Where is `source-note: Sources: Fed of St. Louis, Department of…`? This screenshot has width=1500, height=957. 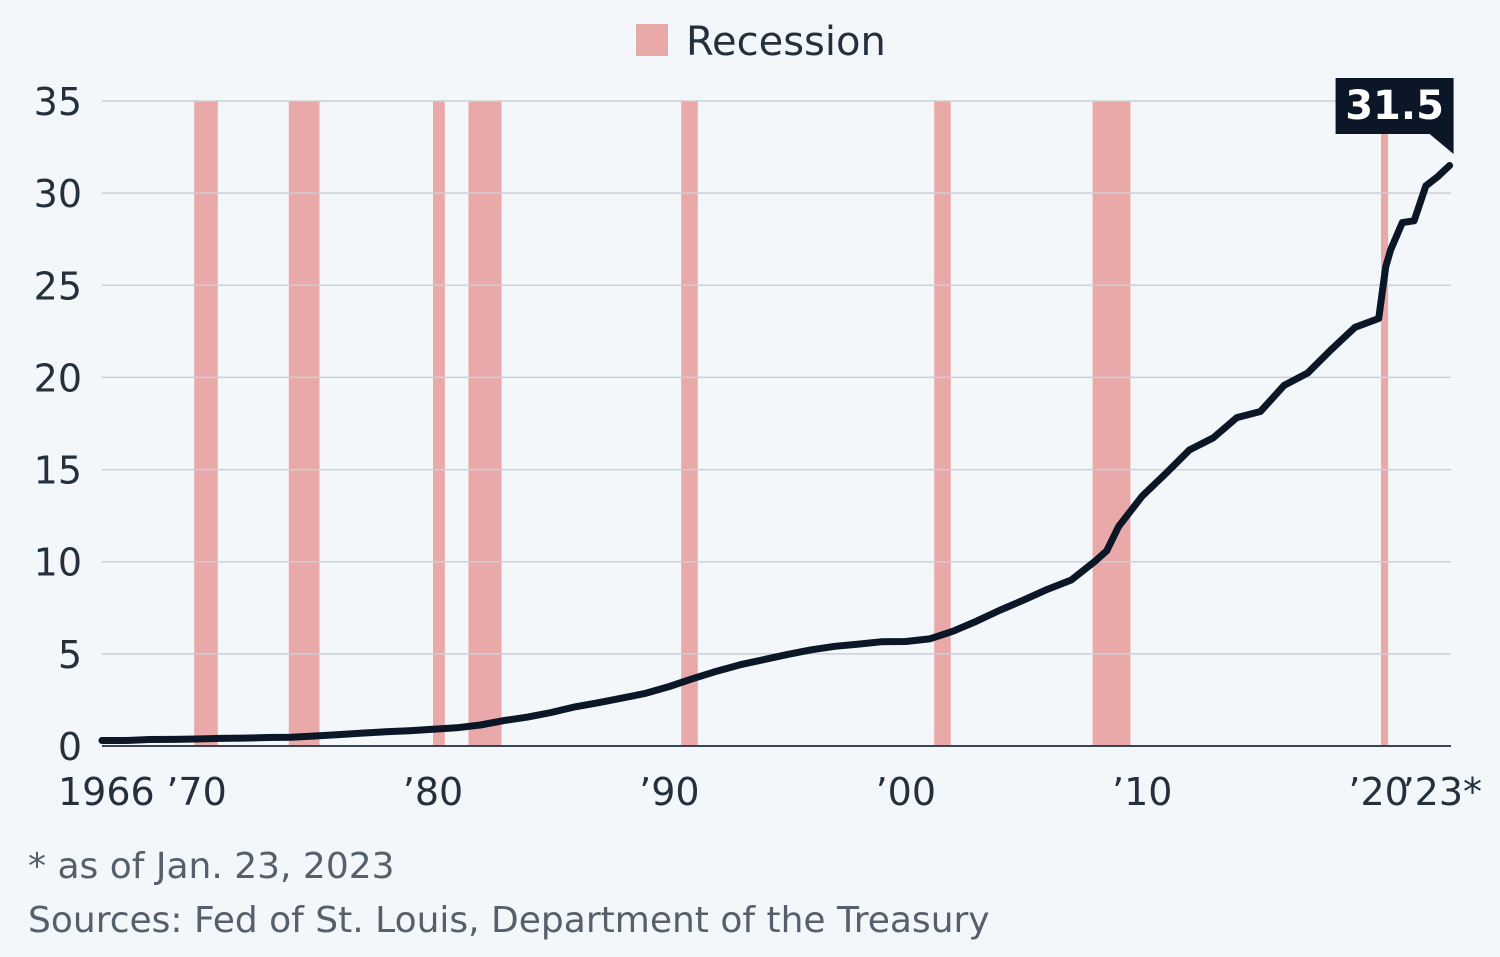
source-note: Sources: Fed of St. Louis, Department of… is located at coordinates (509, 920).